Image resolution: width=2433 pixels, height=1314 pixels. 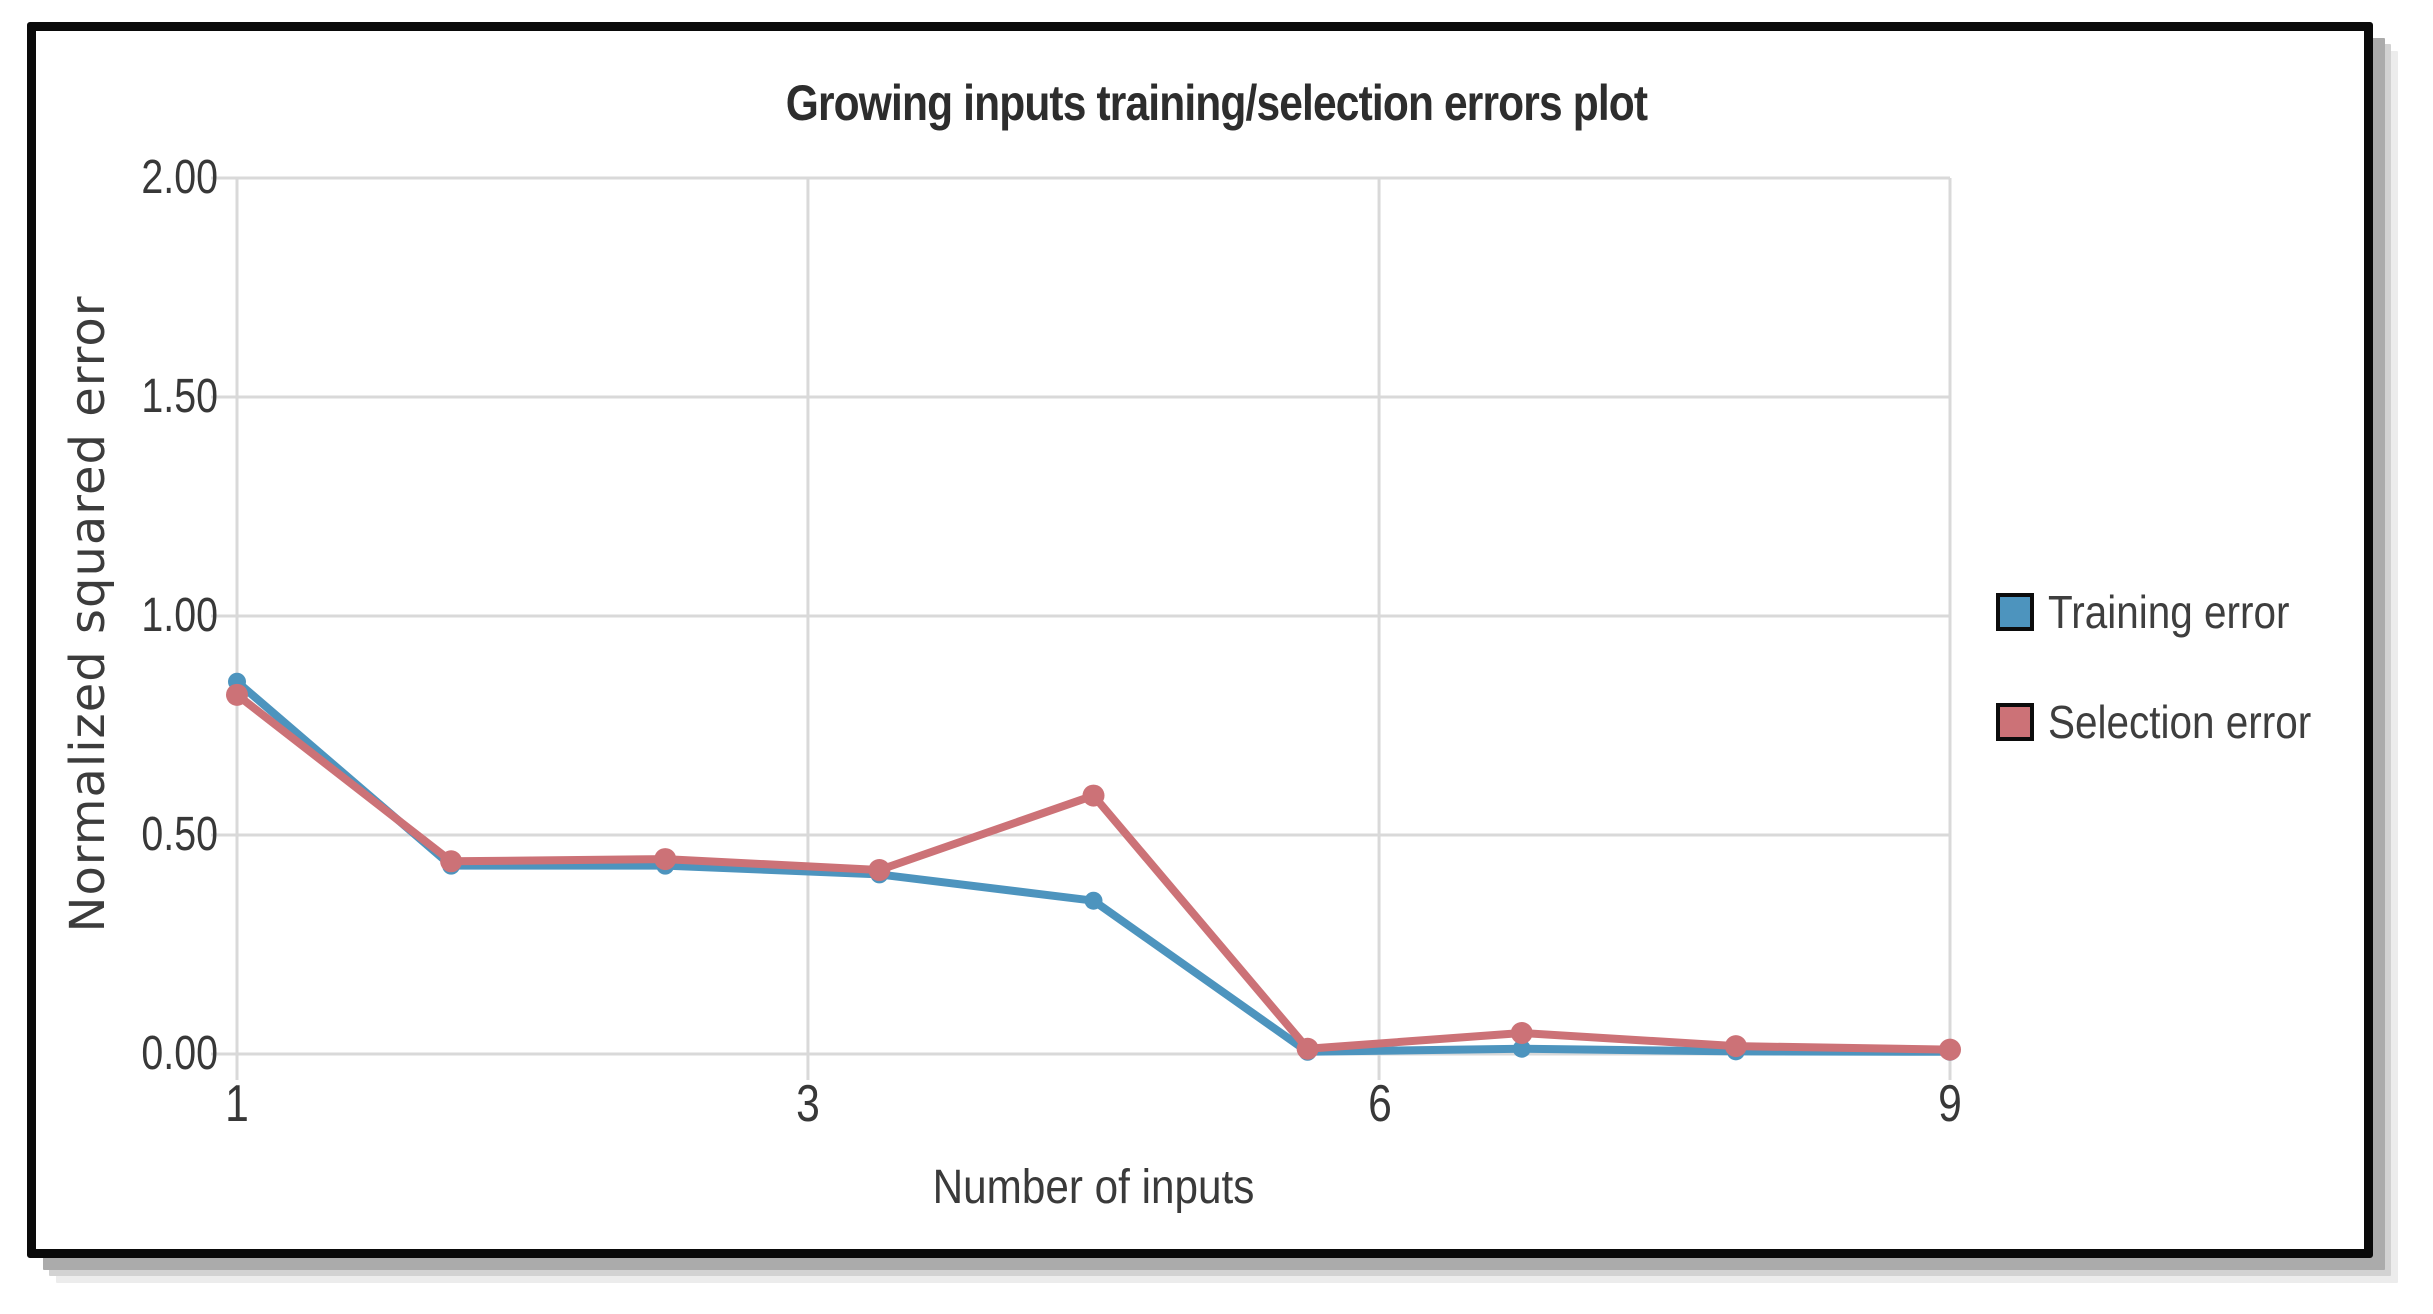 What do you see at coordinates (88, 614) in the screenshot?
I see `y-axis-title: Normalized squared error` at bounding box center [88, 614].